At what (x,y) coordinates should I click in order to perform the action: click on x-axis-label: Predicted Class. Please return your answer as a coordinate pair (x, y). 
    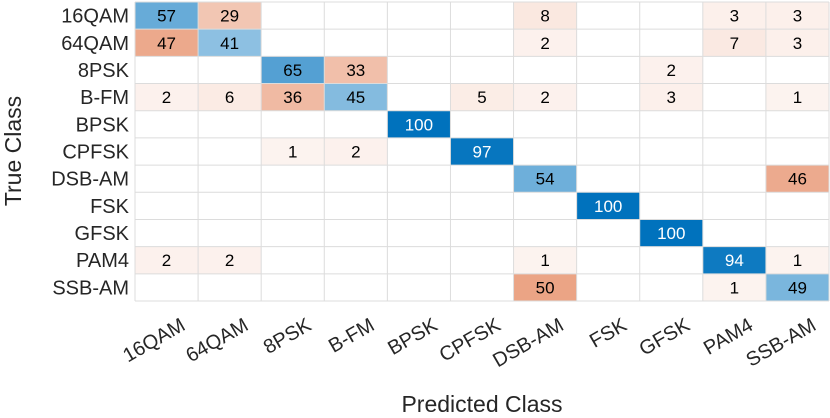
    Looking at the image, I should click on (481, 404).